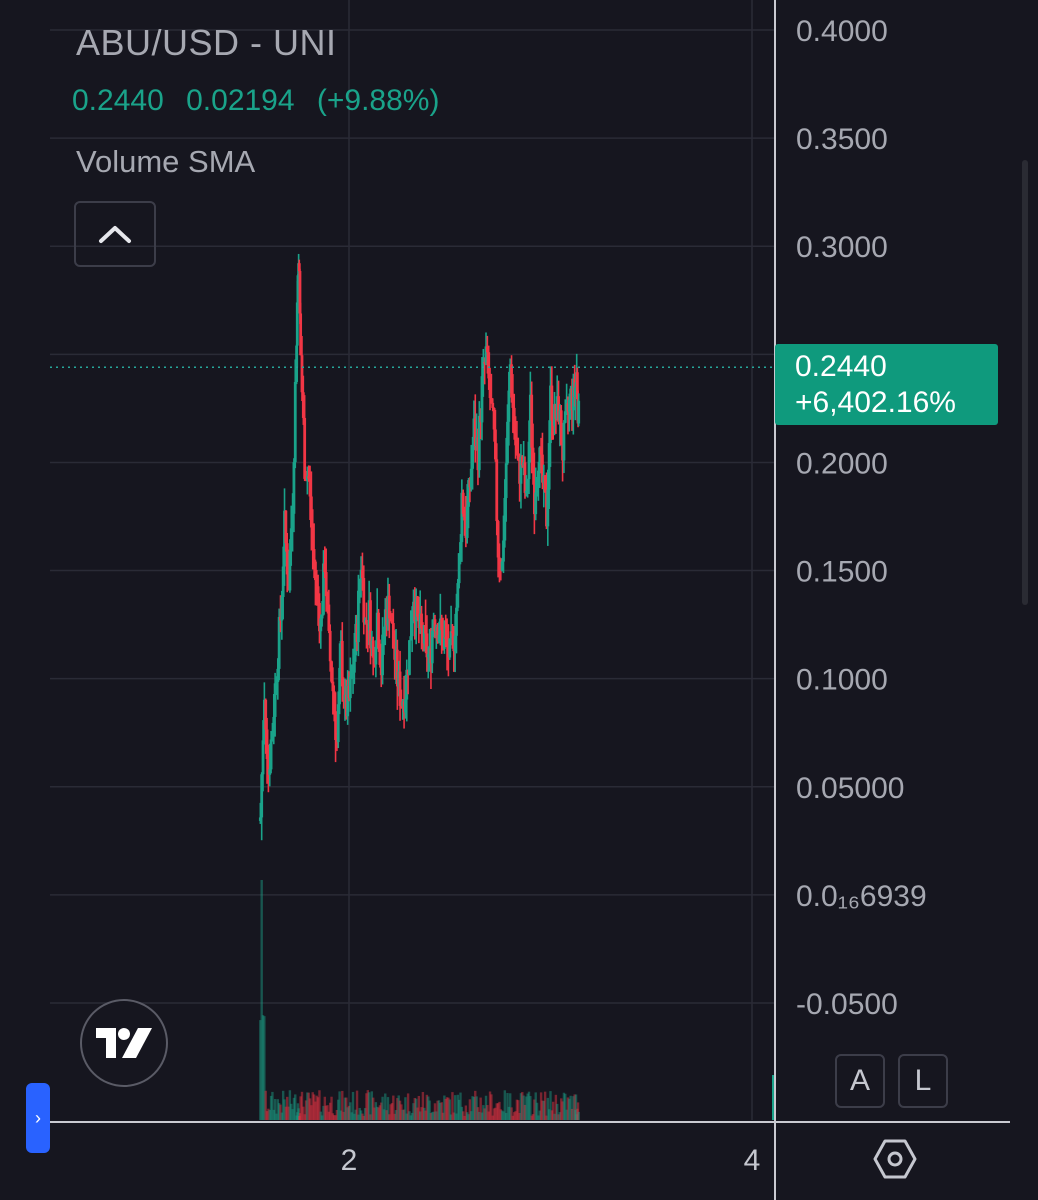  What do you see at coordinates (842, 31) in the screenshot?
I see `y-tick-label: 0.4000` at bounding box center [842, 31].